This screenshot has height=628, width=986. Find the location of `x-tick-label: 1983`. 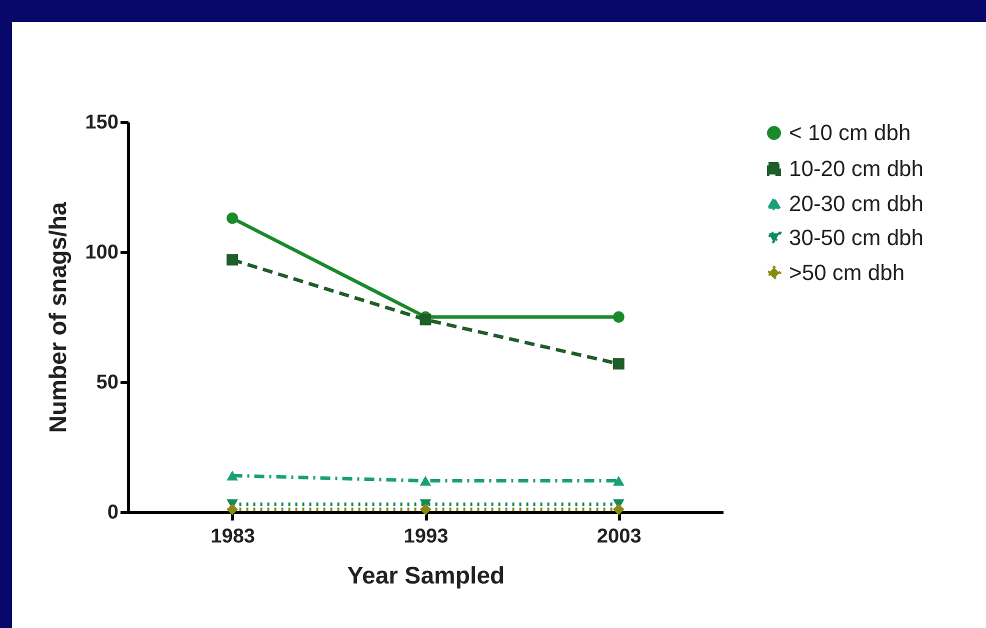

x-tick-label: 1983 is located at coordinates (233, 537).